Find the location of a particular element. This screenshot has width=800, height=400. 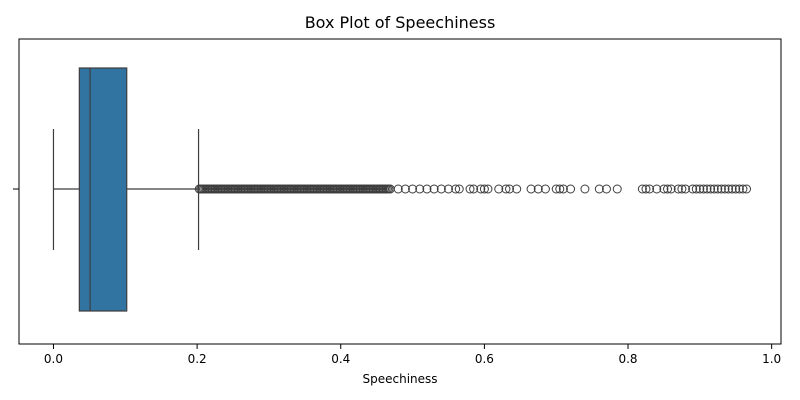

iqr-box is located at coordinates (103, 189).